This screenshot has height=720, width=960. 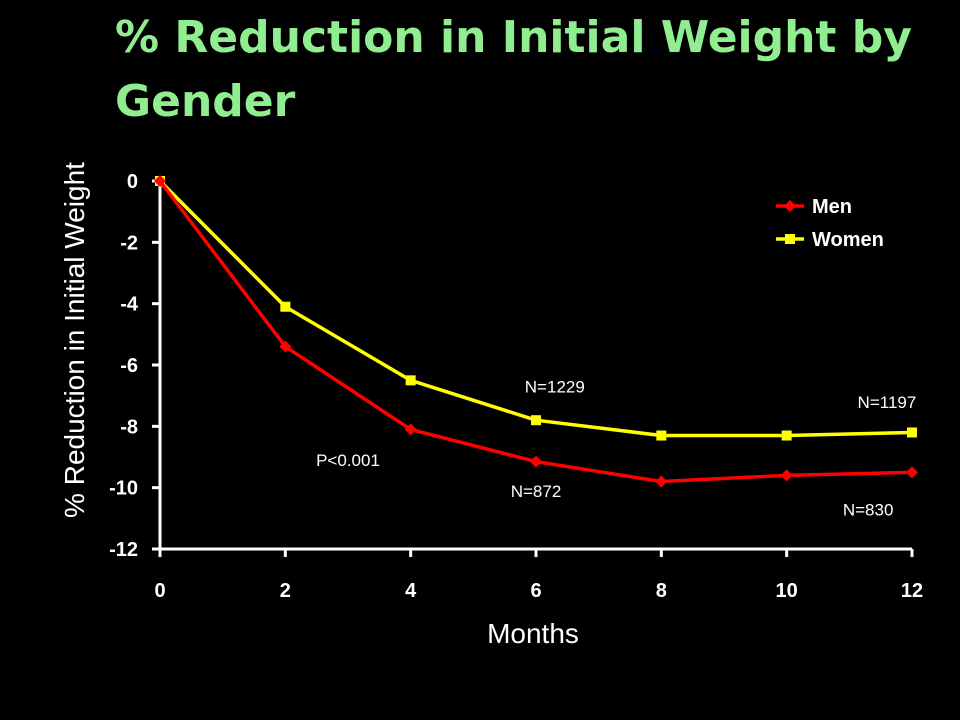 What do you see at coordinates (616, 449) in the screenshot?
I see `annotations: P<0.001 N=1229 N=872 N=1197 N=830` at bounding box center [616, 449].